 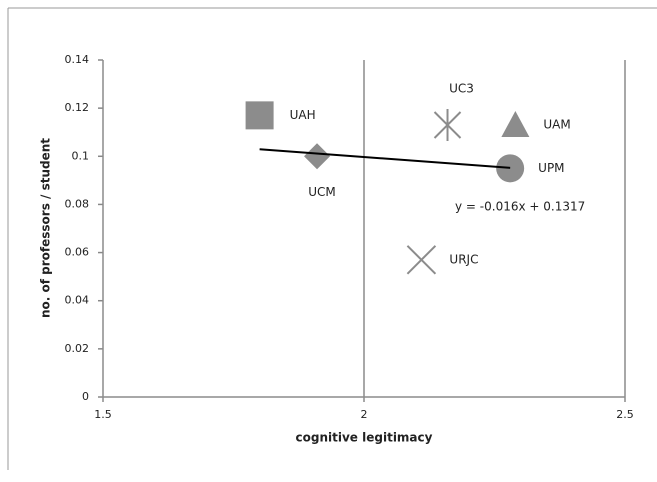 What do you see at coordinates (625, 414) in the screenshot?
I see `x-tick-label: 2.5` at bounding box center [625, 414].